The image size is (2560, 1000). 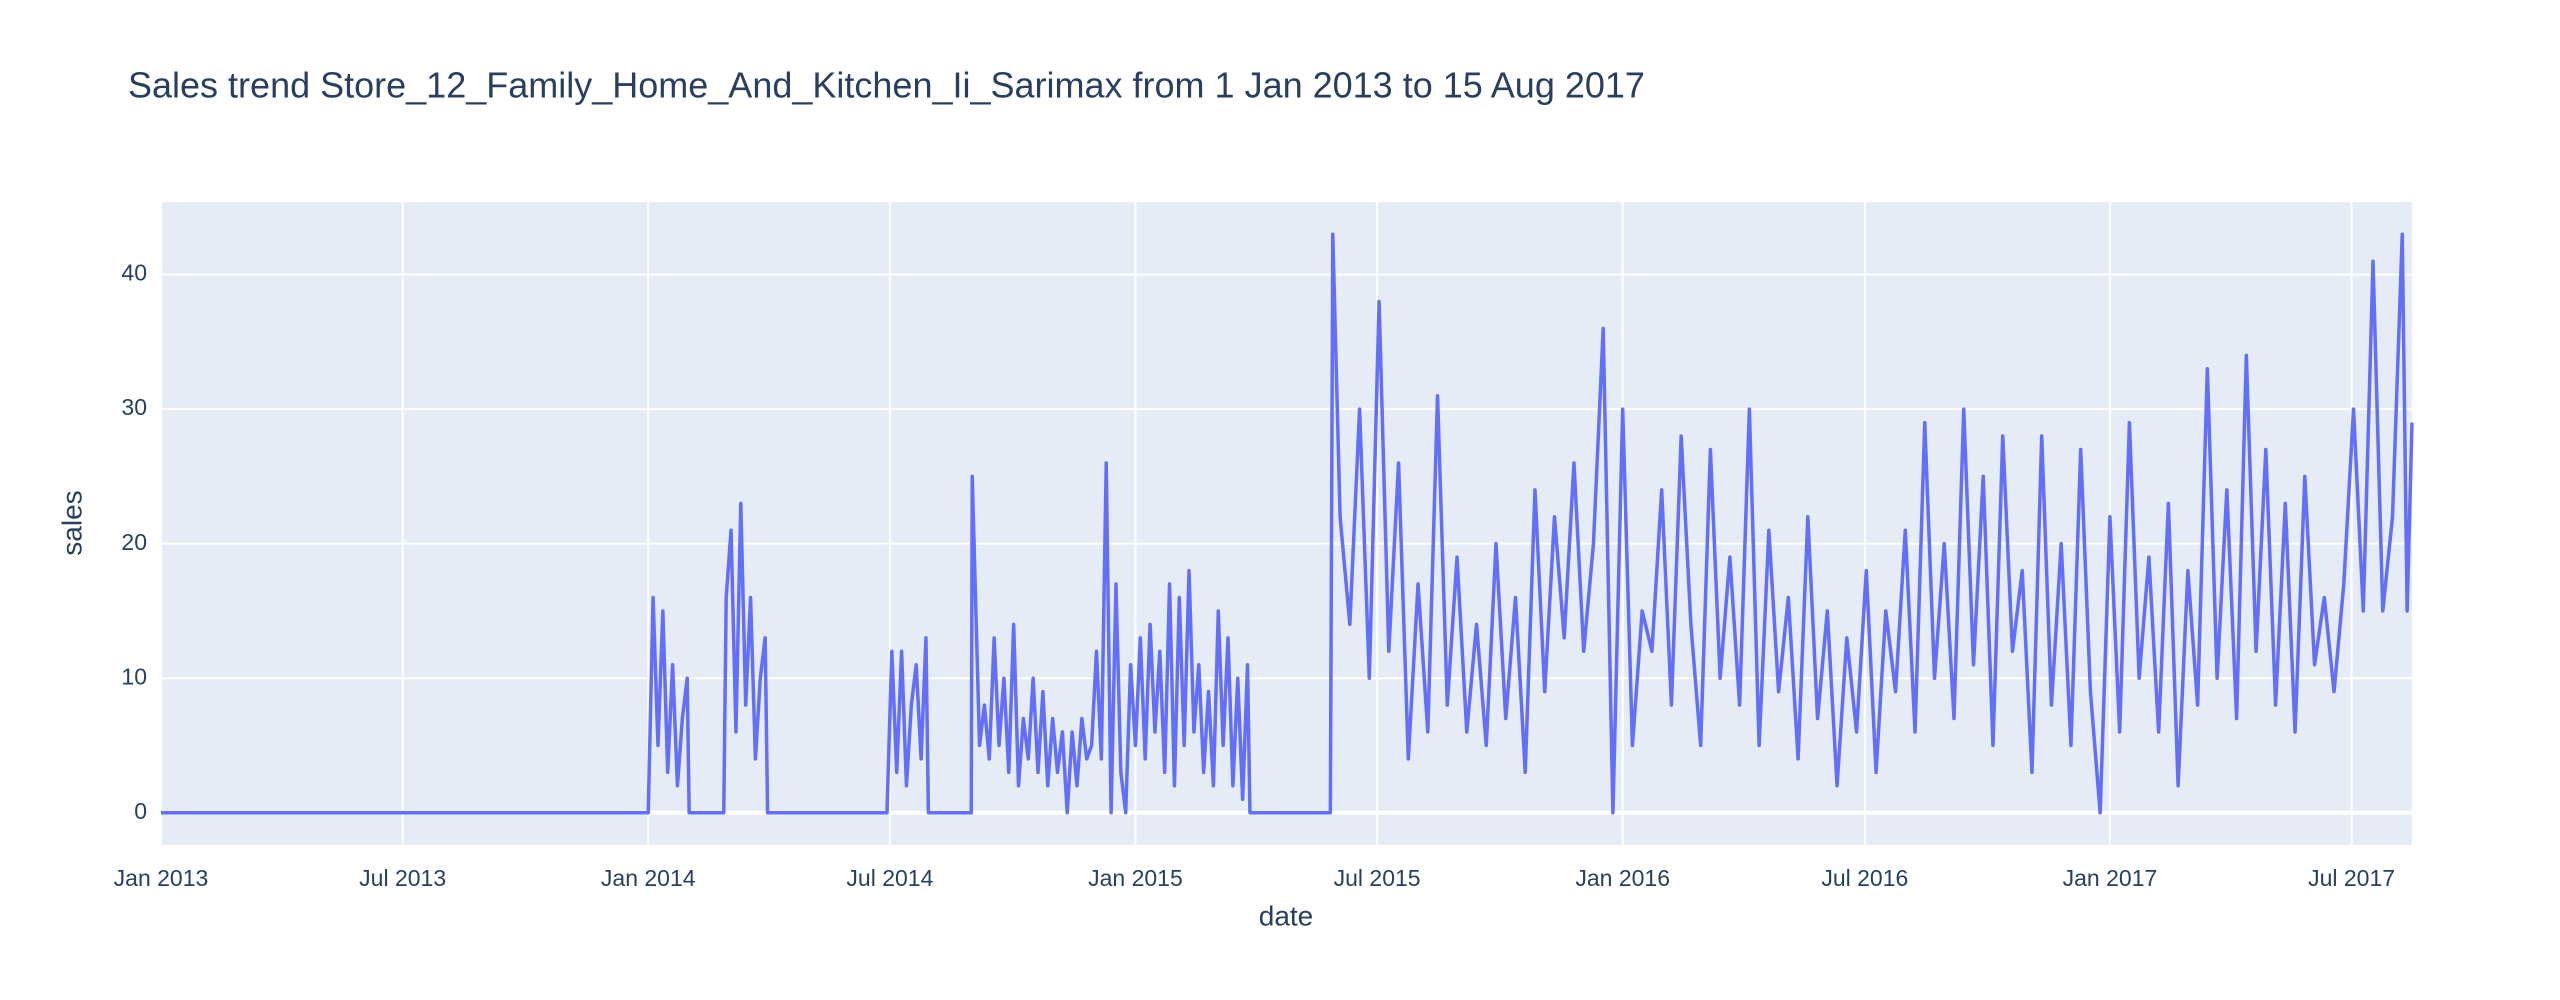 What do you see at coordinates (134, 542) in the screenshot?
I see `y-tick-label: 20` at bounding box center [134, 542].